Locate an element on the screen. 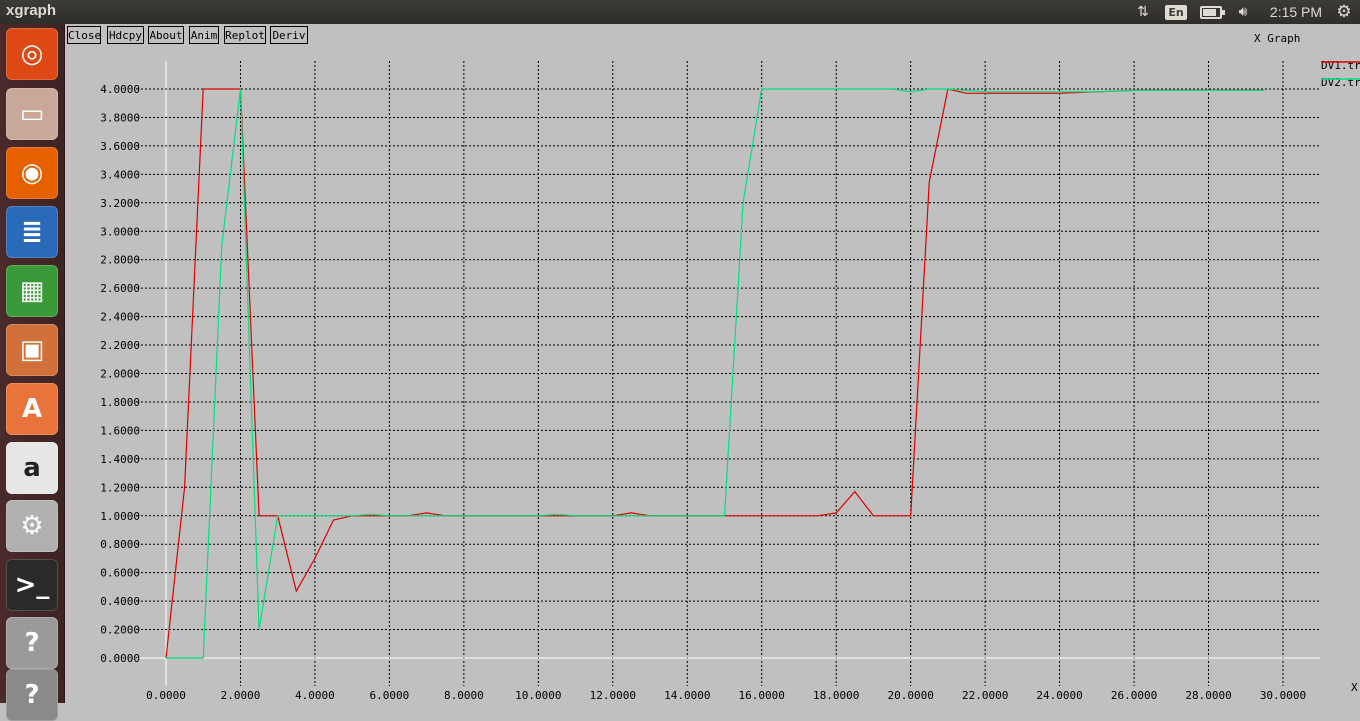 The width and height of the screenshot is (1360, 721). y-tick-label: 3.8000 is located at coordinates (120, 117).